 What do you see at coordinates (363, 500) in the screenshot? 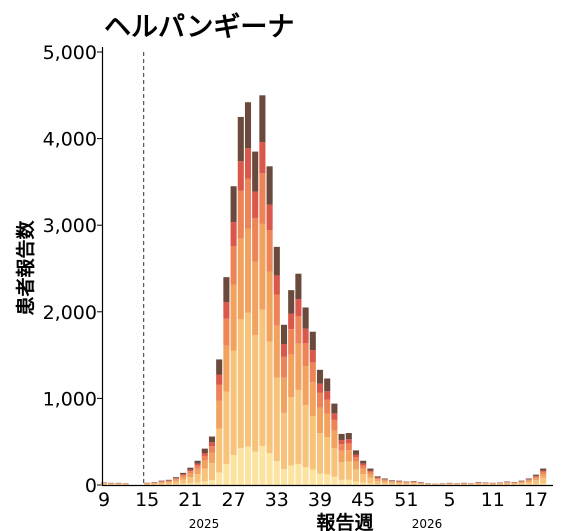
I see `x-tick-label: 45` at bounding box center [363, 500].